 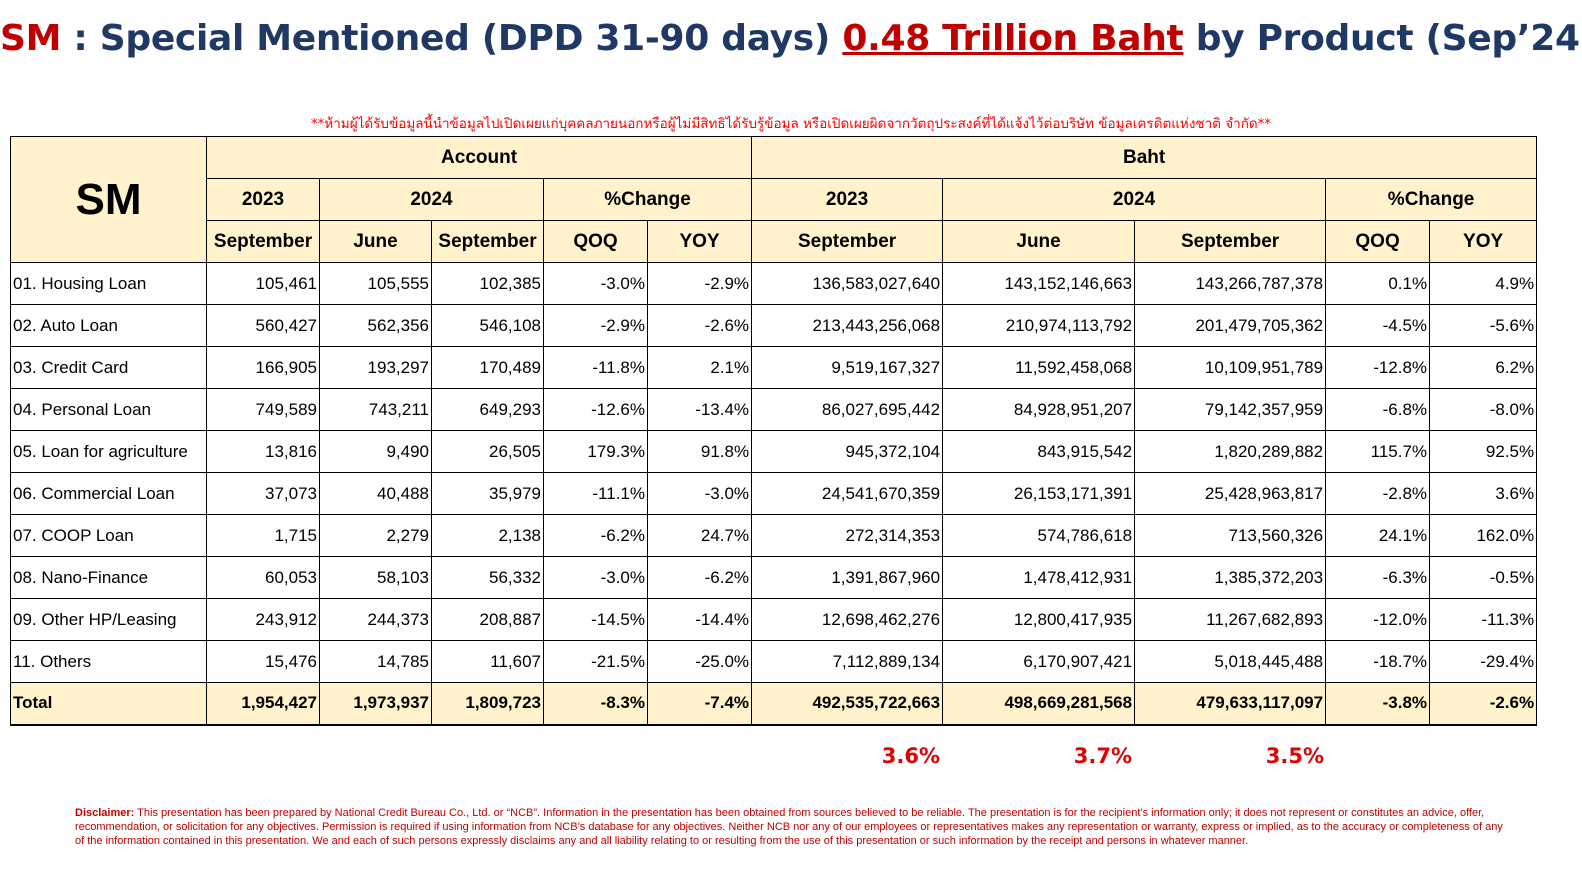 I want to click on cell-account-yoy: -7.4%, so click(x=699, y=703).